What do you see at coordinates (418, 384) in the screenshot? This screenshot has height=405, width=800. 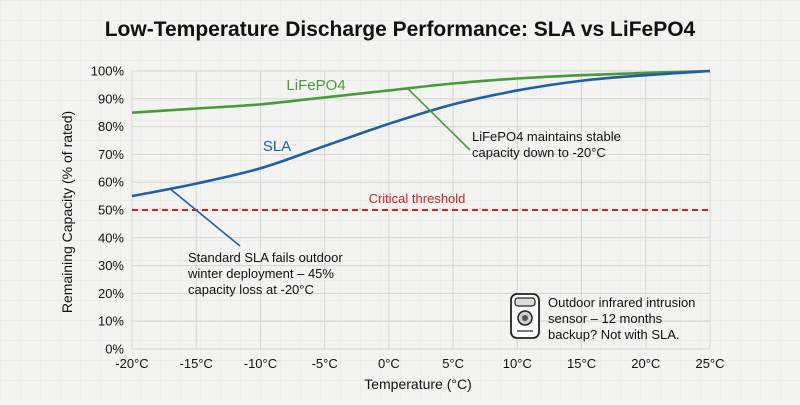 I see `x-axis-label: Temperature (°C)` at bounding box center [418, 384].